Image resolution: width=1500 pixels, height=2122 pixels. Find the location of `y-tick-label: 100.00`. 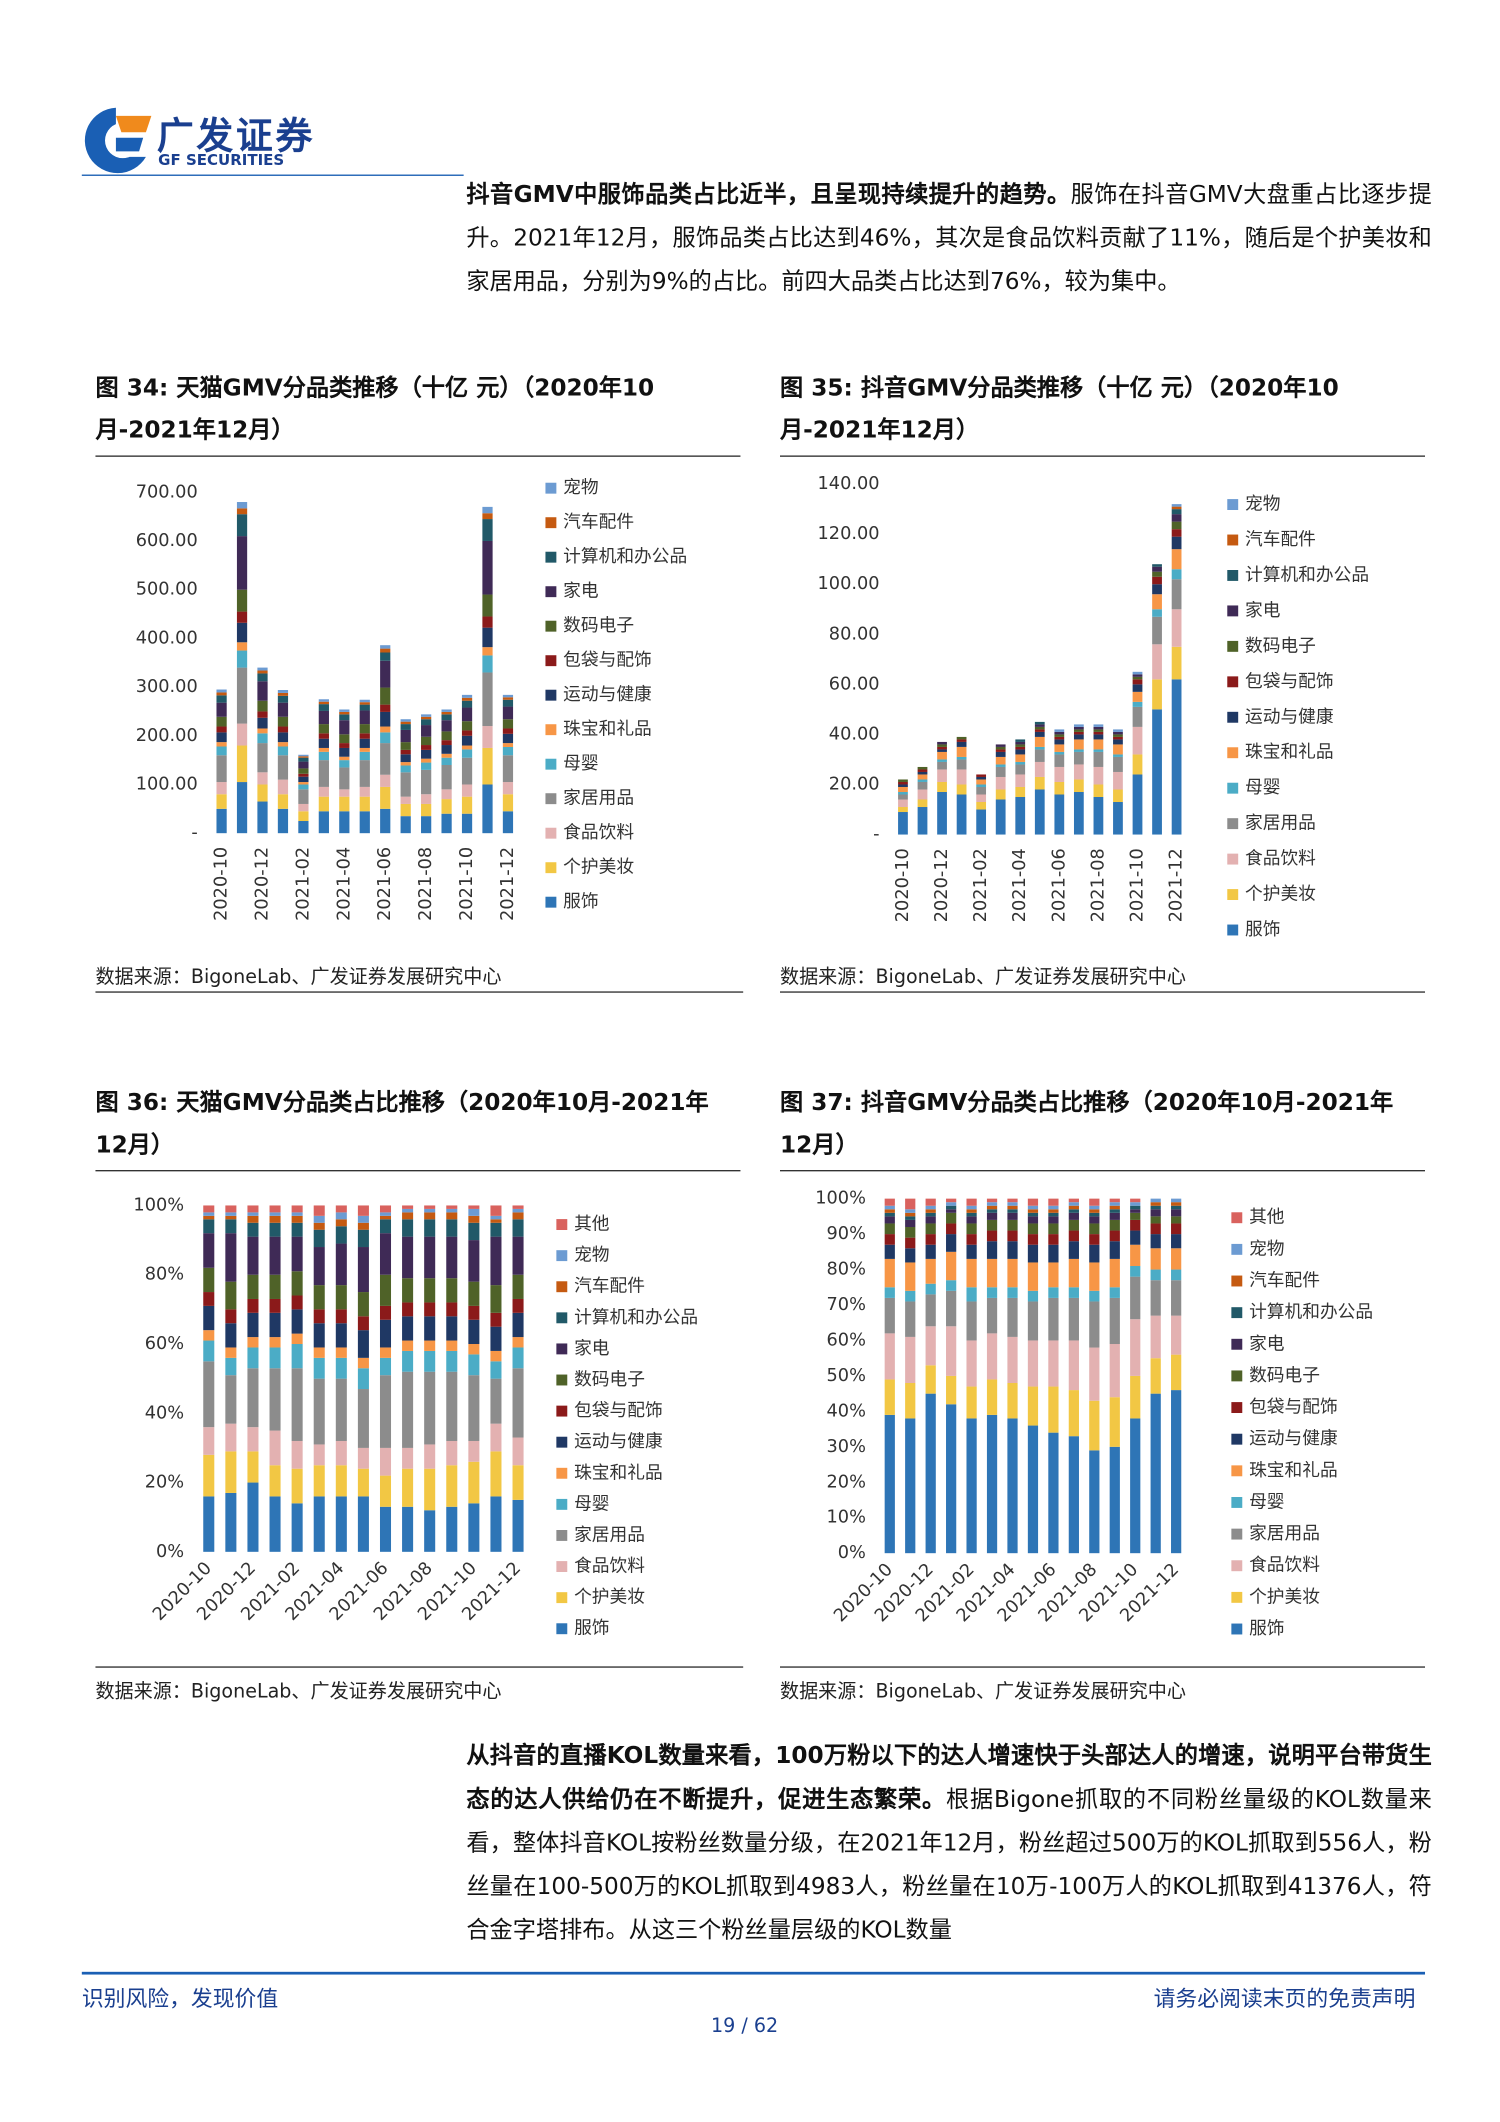

y-tick-label: 100.00 is located at coordinates (849, 584).